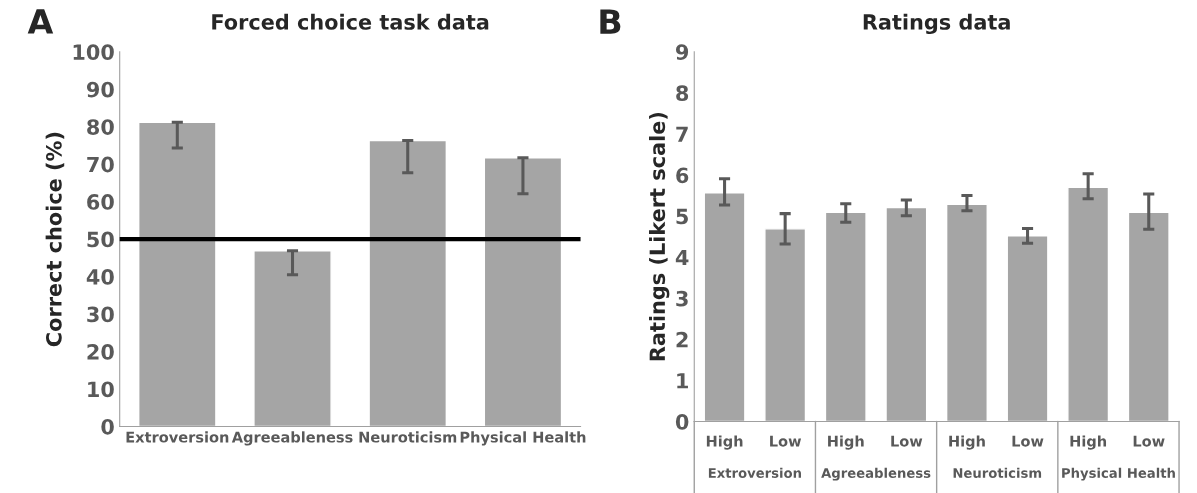 The width and height of the screenshot is (1197, 493). What do you see at coordinates (997, 472) in the screenshot?
I see `text: Neuroticism` at bounding box center [997, 472].